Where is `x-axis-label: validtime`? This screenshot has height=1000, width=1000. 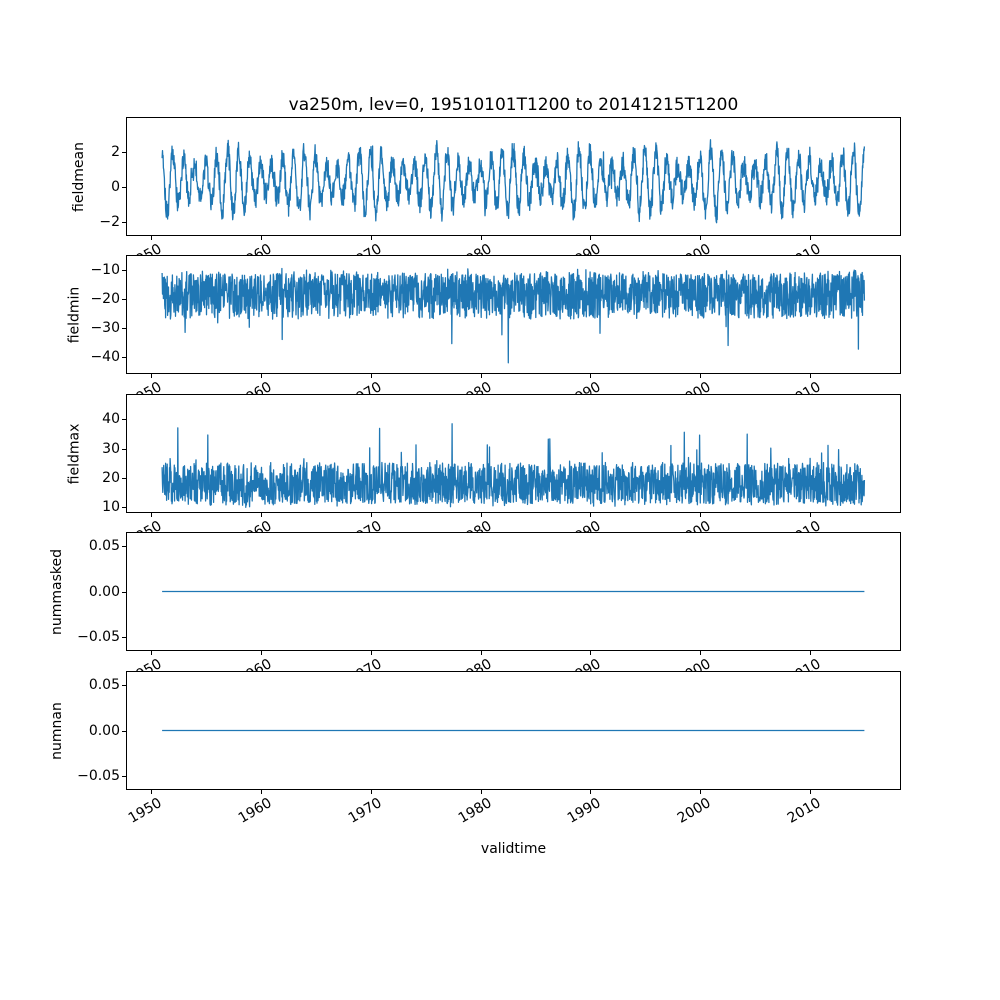 x-axis-label: validtime is located at coordinates (513, 849).